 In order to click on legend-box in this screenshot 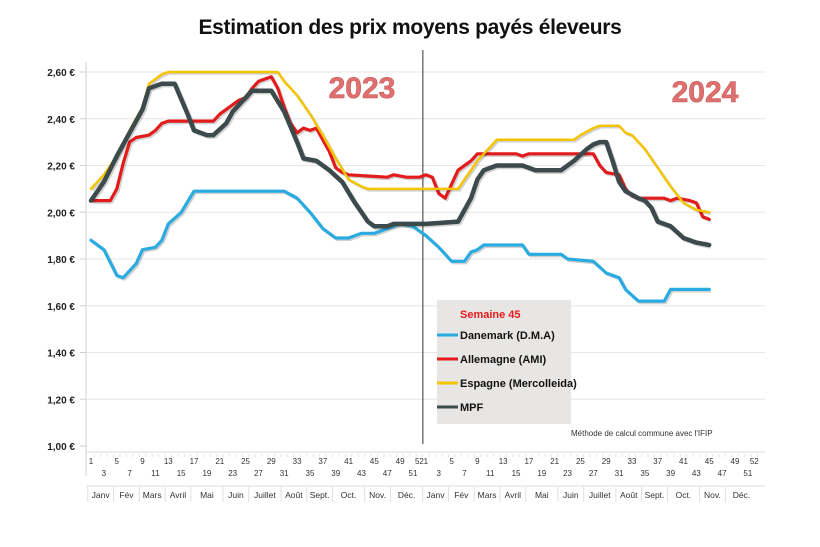, I will do `click(504, 362)`.